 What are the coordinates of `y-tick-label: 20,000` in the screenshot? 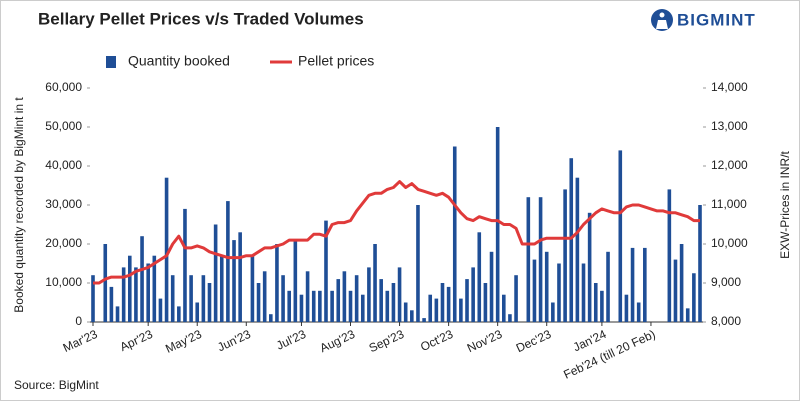 It's located at (63, 243).